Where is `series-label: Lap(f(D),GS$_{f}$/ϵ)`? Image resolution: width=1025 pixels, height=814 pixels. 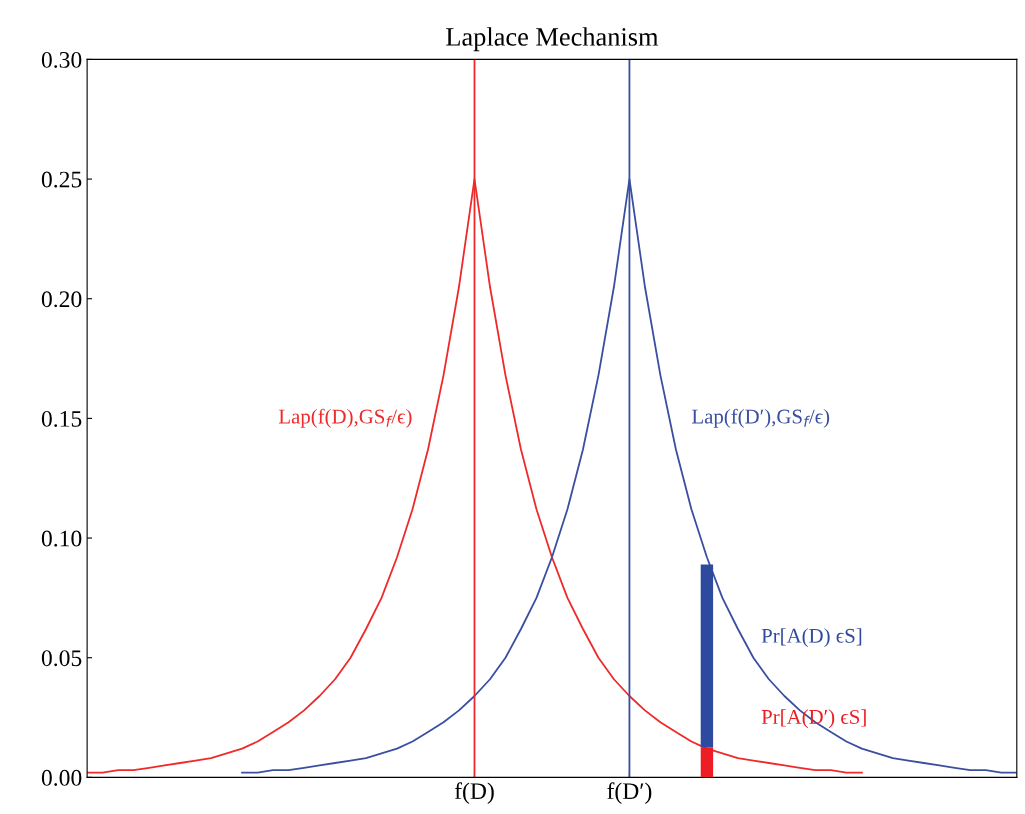
series-label: Lap(f(D),GS$_{f}$/ϵ) is located at coordinates (345, 418).